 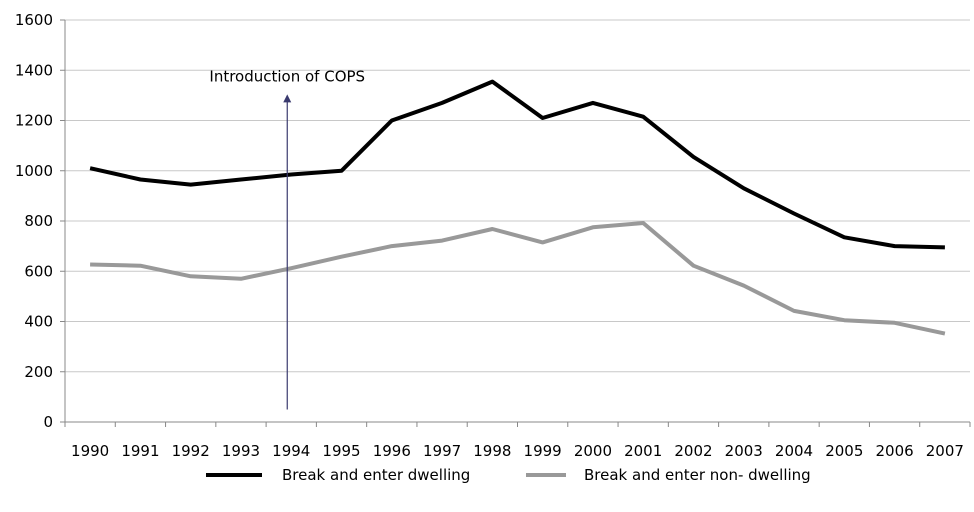 I want to click on x-tick-label: 1995, so click(x=341, y=451).